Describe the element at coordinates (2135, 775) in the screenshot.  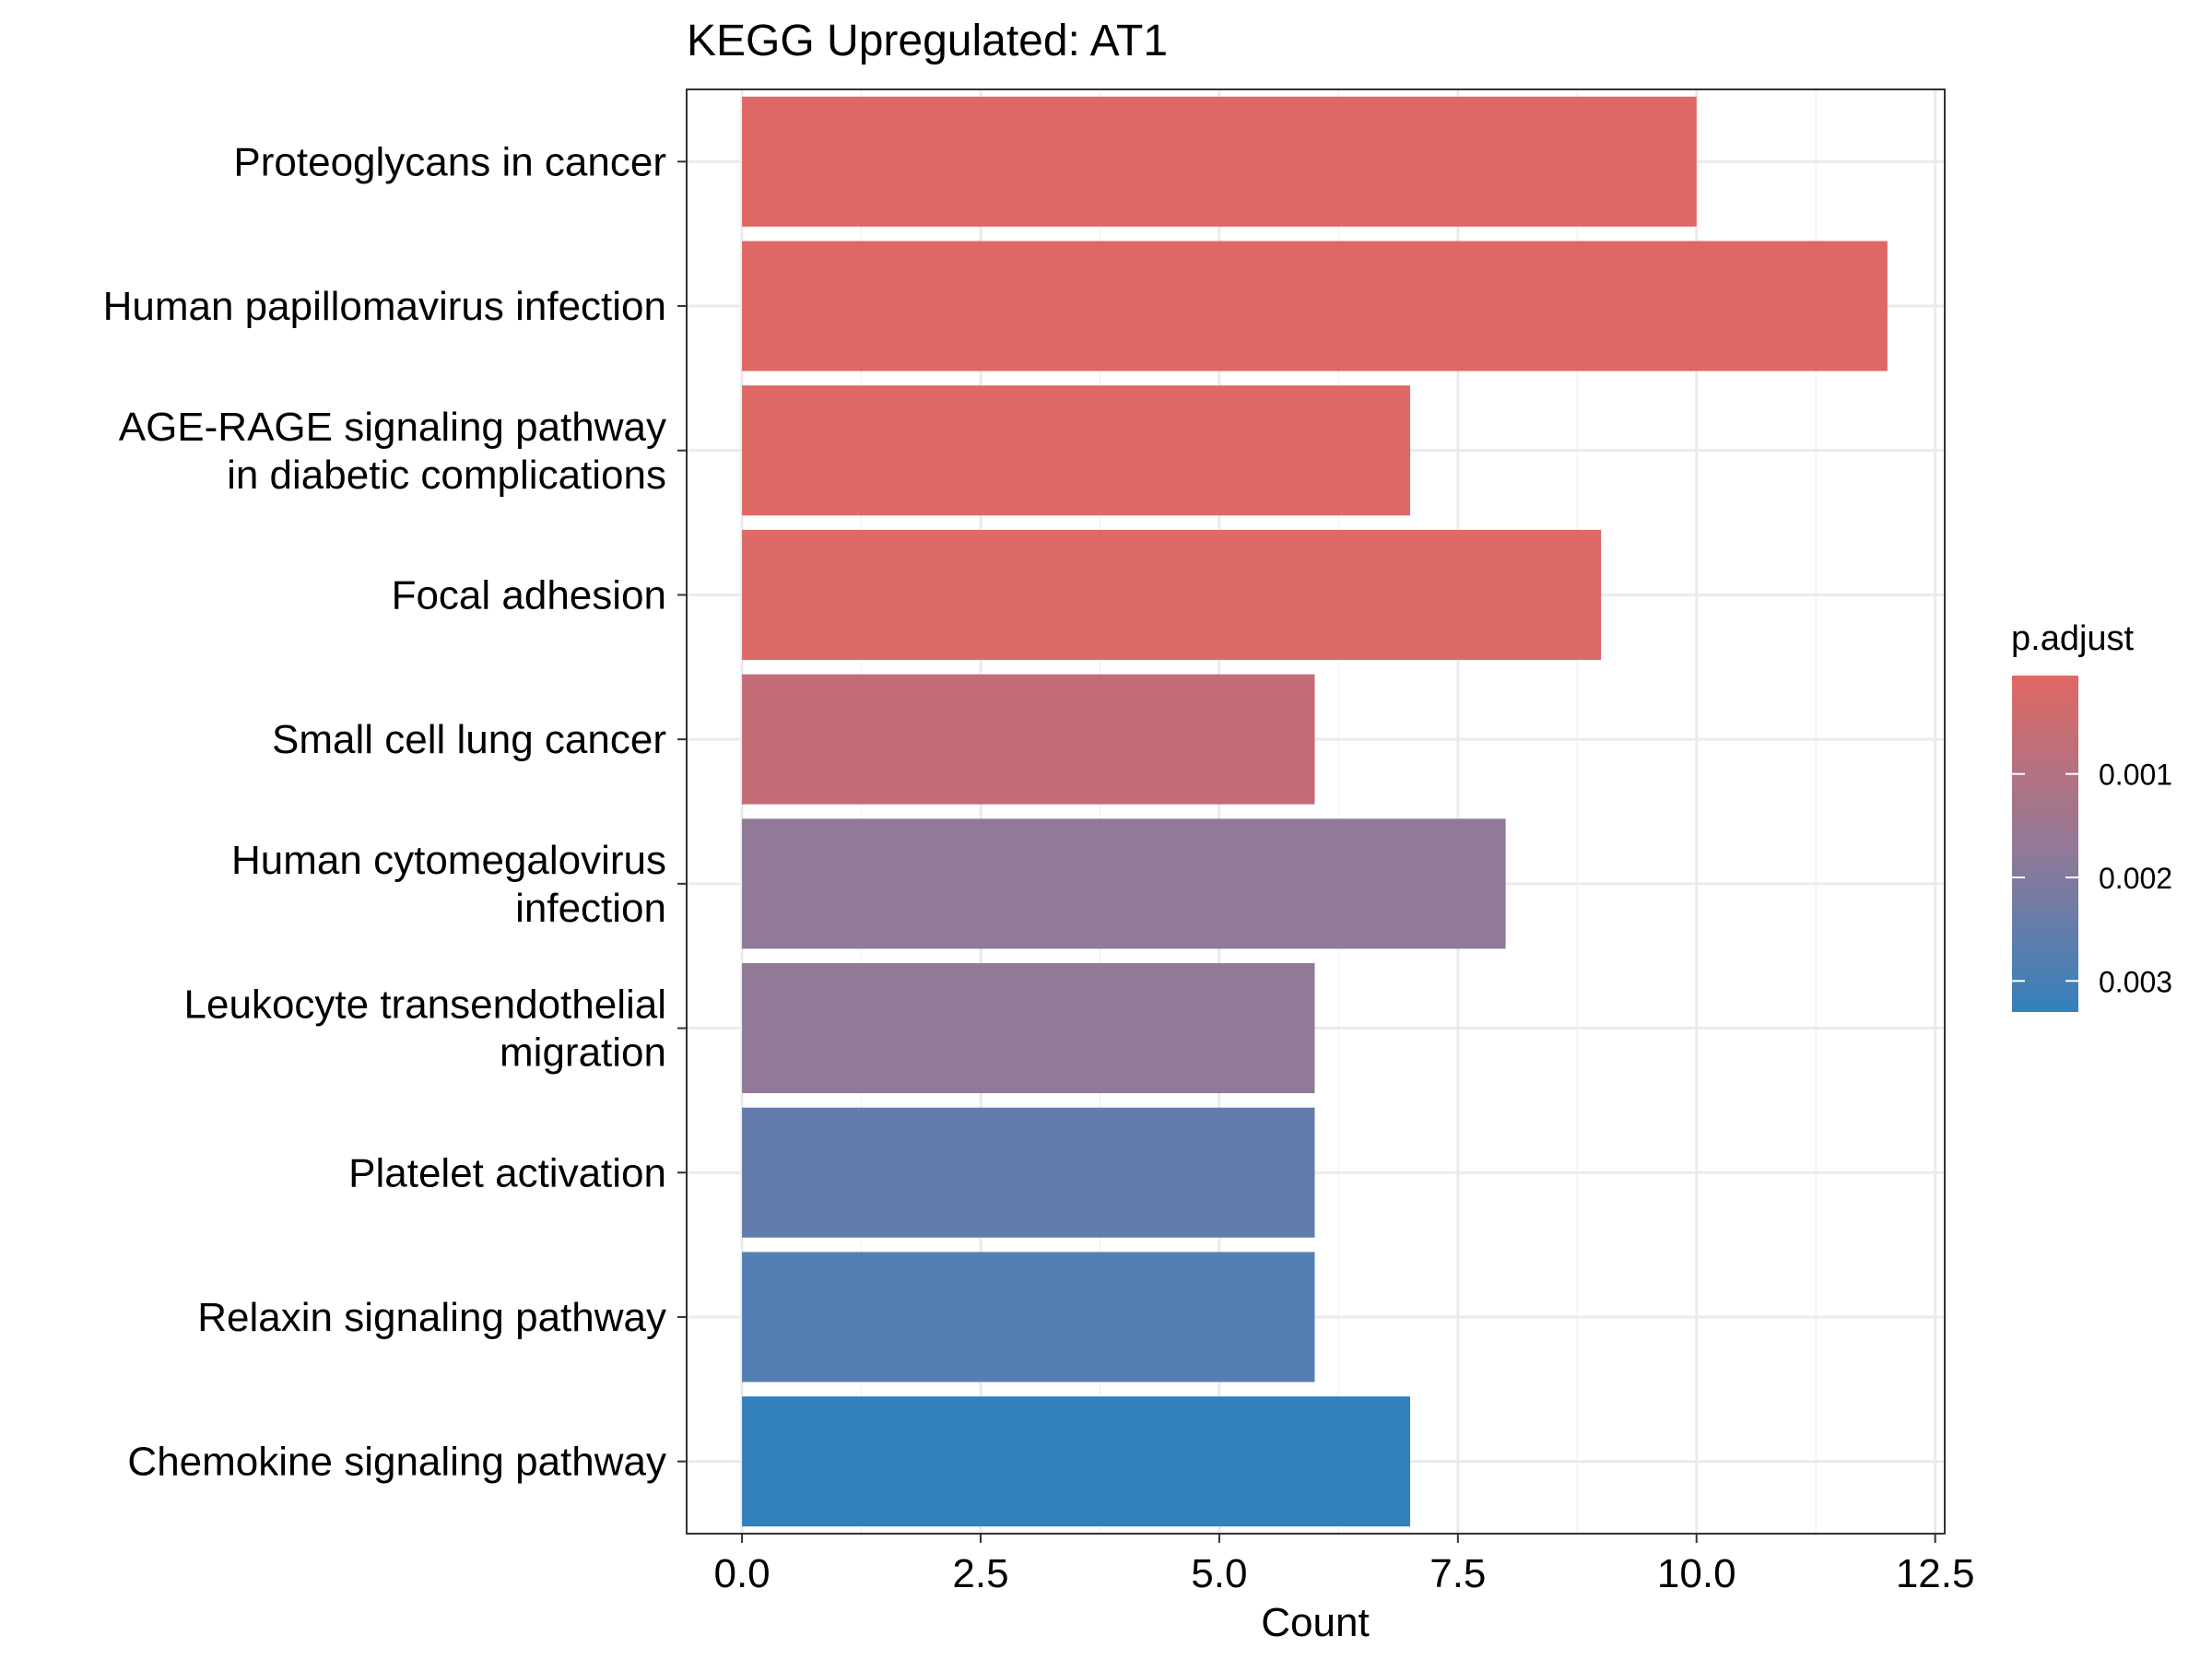
I see `legend-label: 0.001` at that location.